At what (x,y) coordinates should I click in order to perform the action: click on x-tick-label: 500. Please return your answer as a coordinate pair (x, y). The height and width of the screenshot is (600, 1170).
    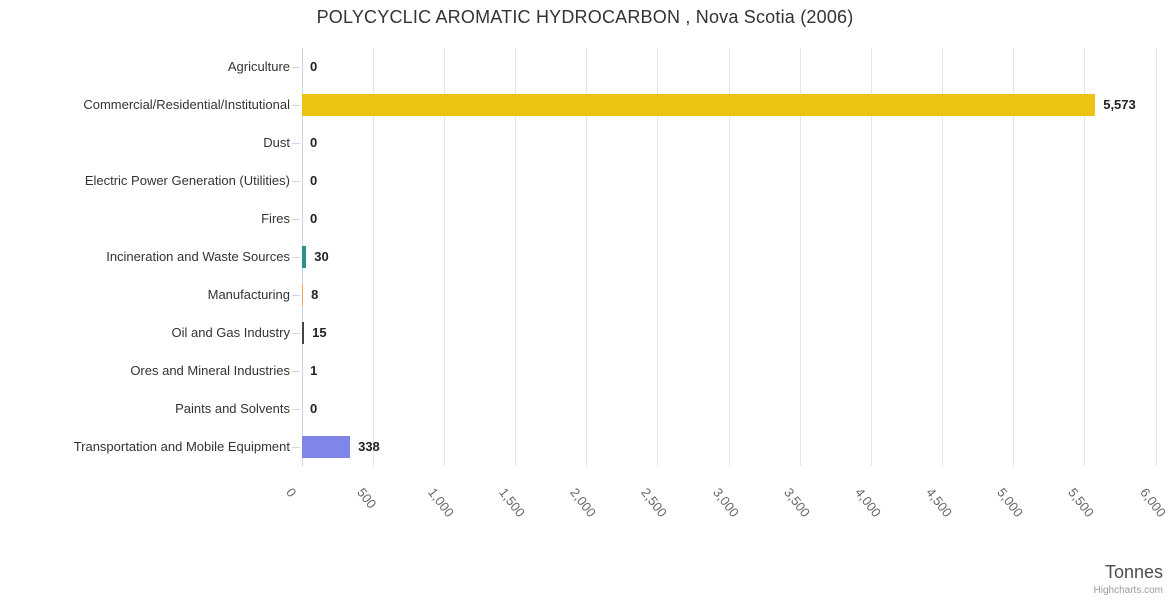
    Looking at the image, I should click on (366, 498).